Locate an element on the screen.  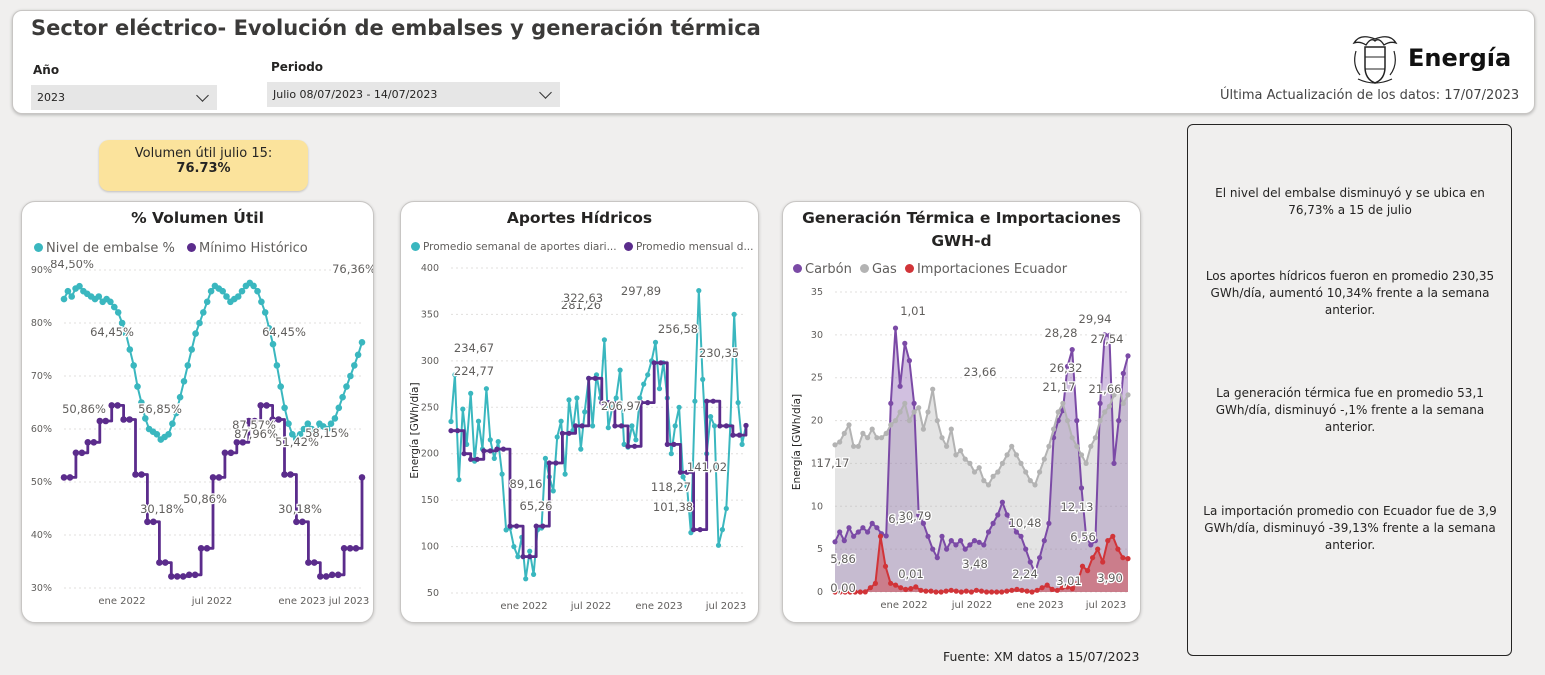
x-tick-label: ene 2023 is located at coordinates (658, 606).